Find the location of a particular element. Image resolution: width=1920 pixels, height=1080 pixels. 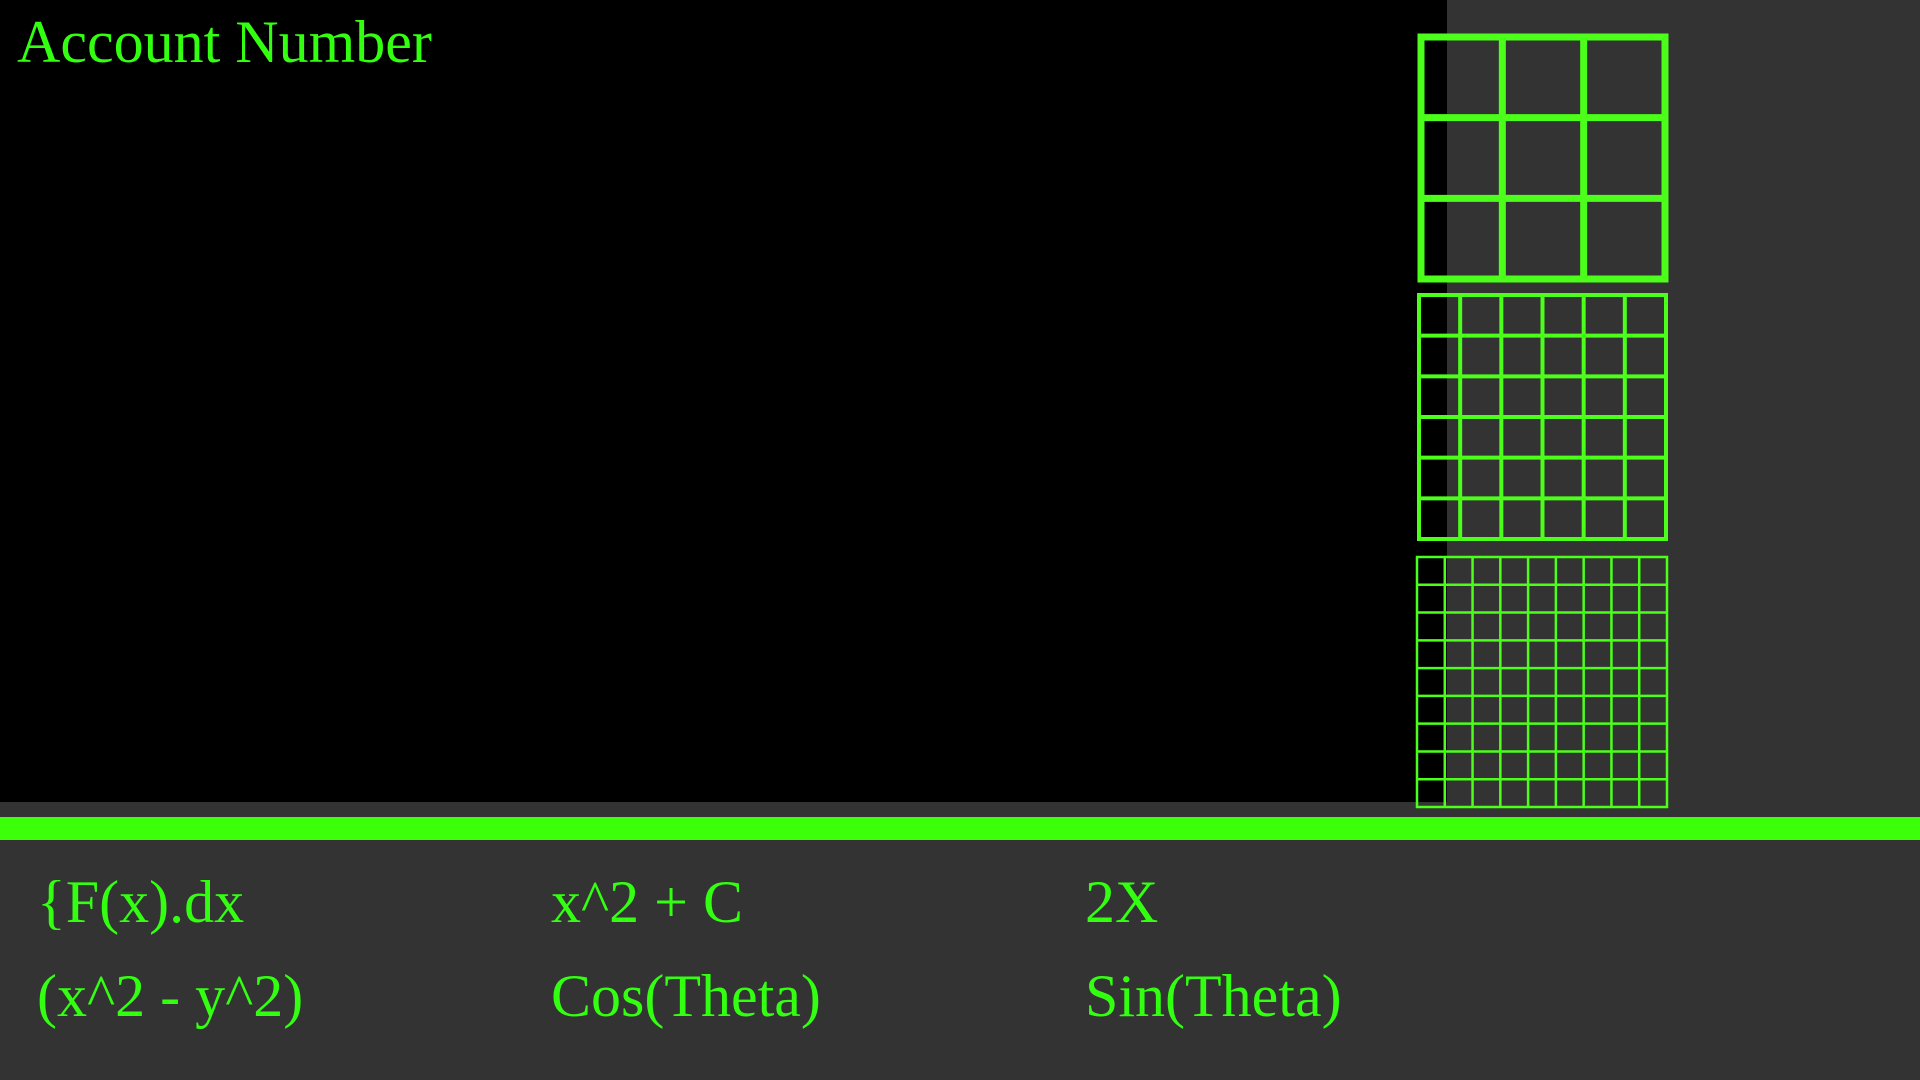

title: Account Number is located at coordinates (224, 42).